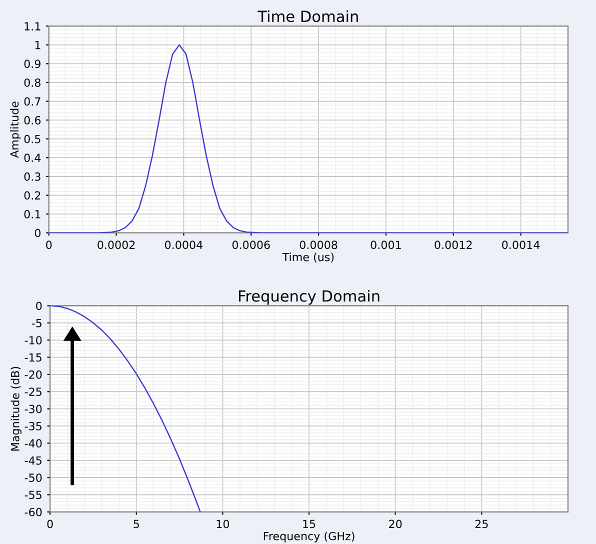 This screenshot has height=544, width=596. Describe the element at coordinates (33, 443) in the screenshot. I see `y-tick-label: -40` at that location.